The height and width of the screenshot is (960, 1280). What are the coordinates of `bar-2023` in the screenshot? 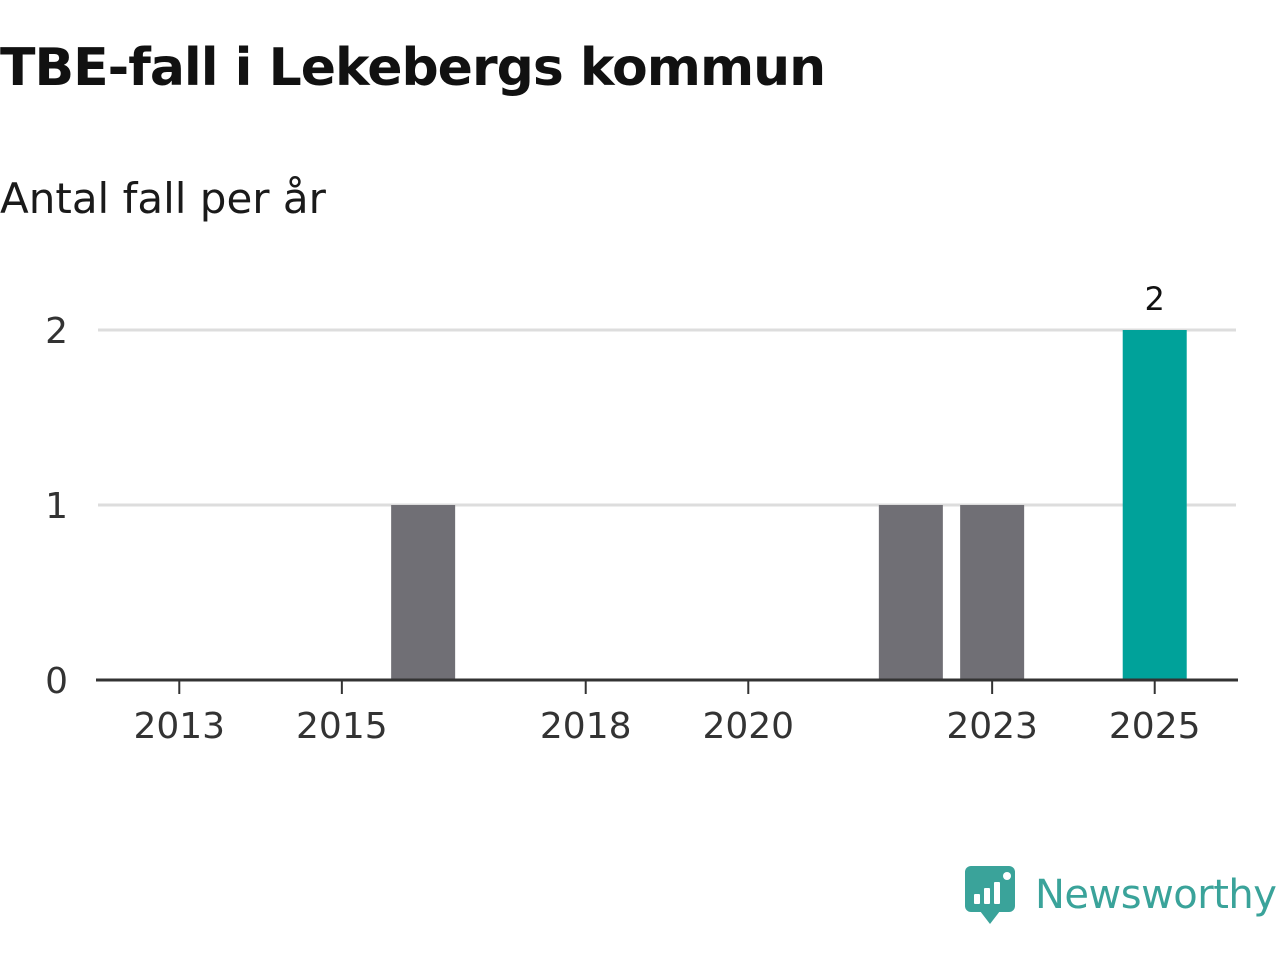 It's located at (992, 592).